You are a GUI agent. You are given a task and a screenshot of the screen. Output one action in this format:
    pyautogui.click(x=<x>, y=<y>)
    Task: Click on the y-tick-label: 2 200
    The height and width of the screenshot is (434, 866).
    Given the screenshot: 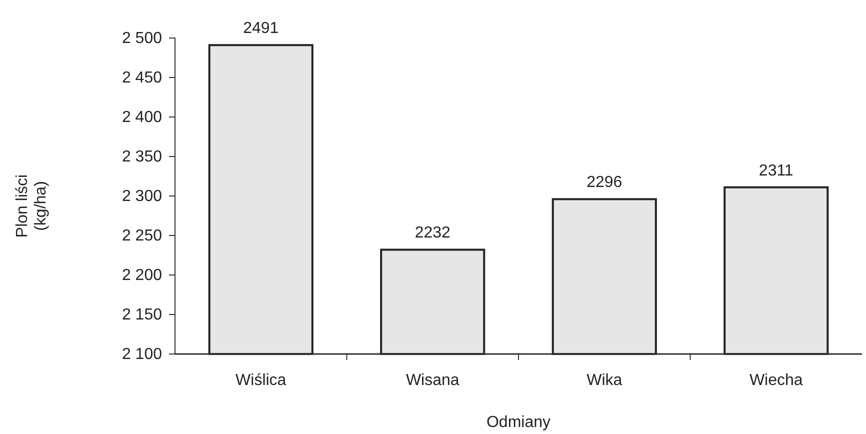 What is the action you would take?
    pyautogui.click(x=142, y=275)
    